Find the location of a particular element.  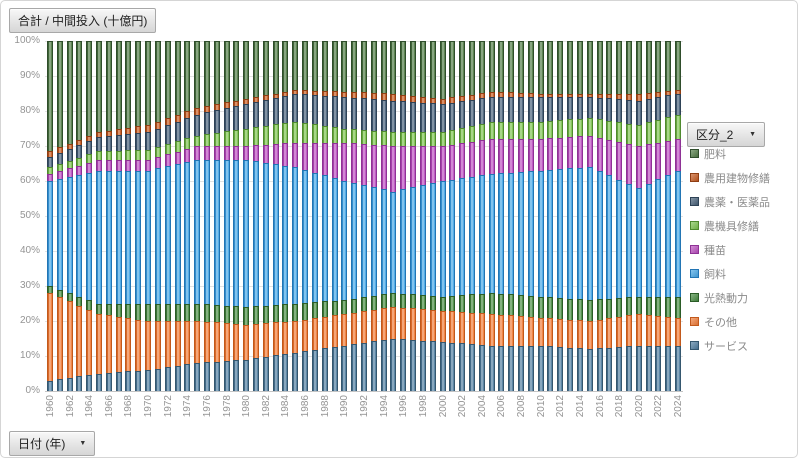

axis-field-button: 日付 (年) ▼ is located at coordinates (52, 443).